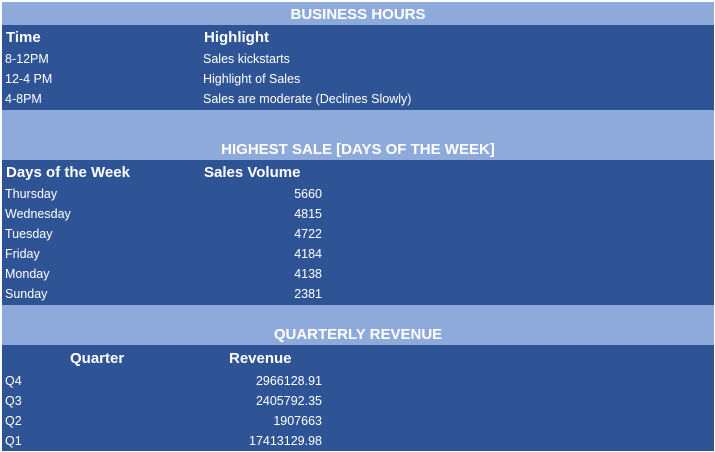  What do you see at coordinates (23, 99) in the screenshot?
I see `time-cell: 4-8PM` at bounding box center [23, 99].